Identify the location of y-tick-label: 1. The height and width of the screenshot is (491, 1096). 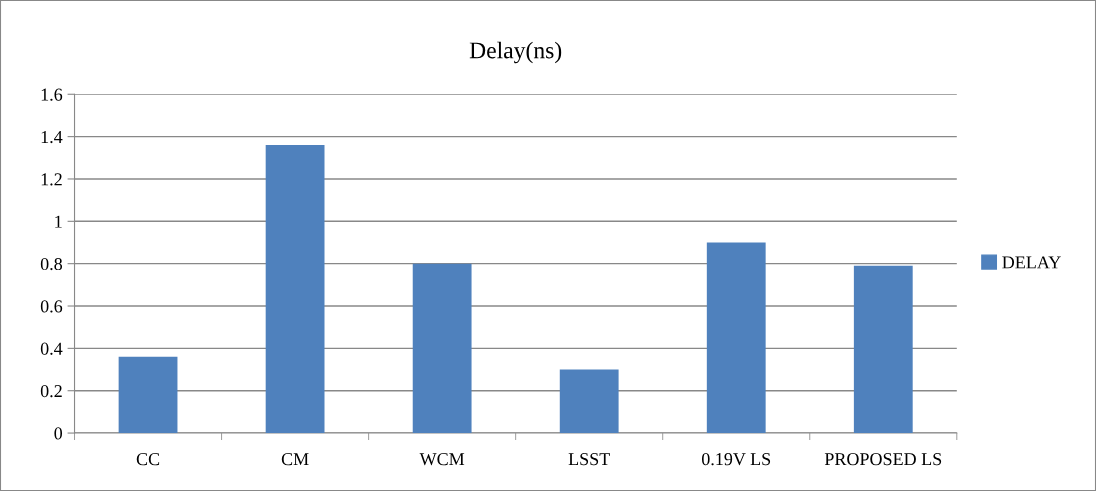
(58, 221).